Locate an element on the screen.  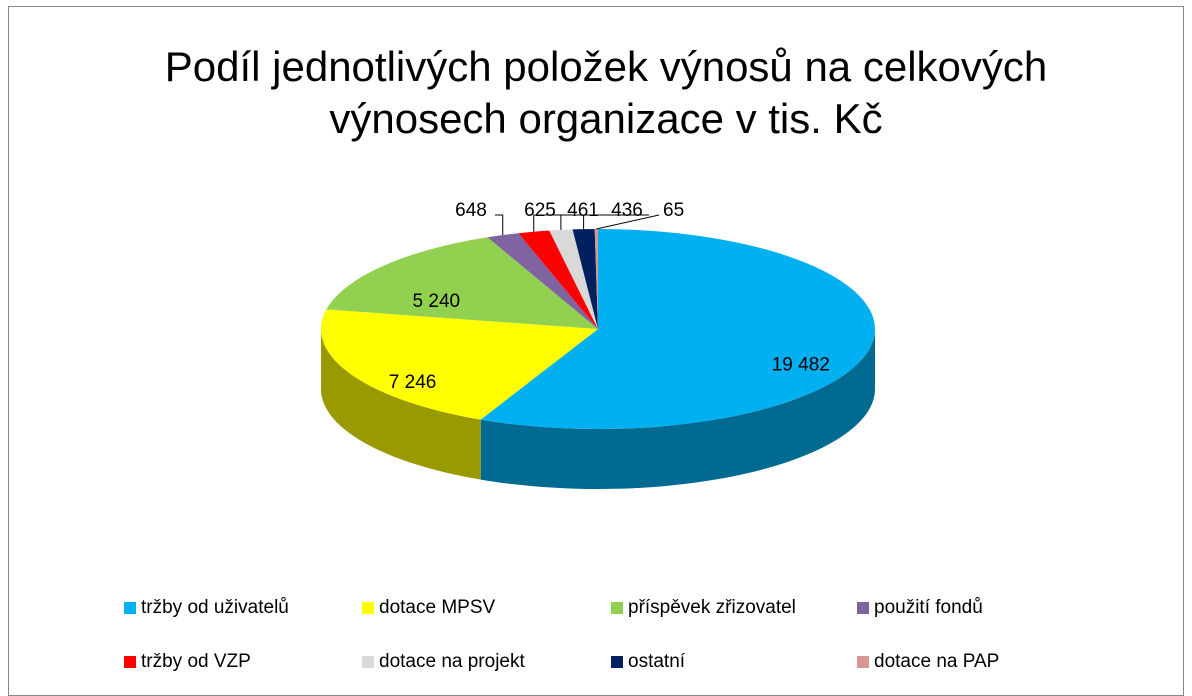
legend-item: tržby od VZP is located at coordinates (187, 662).